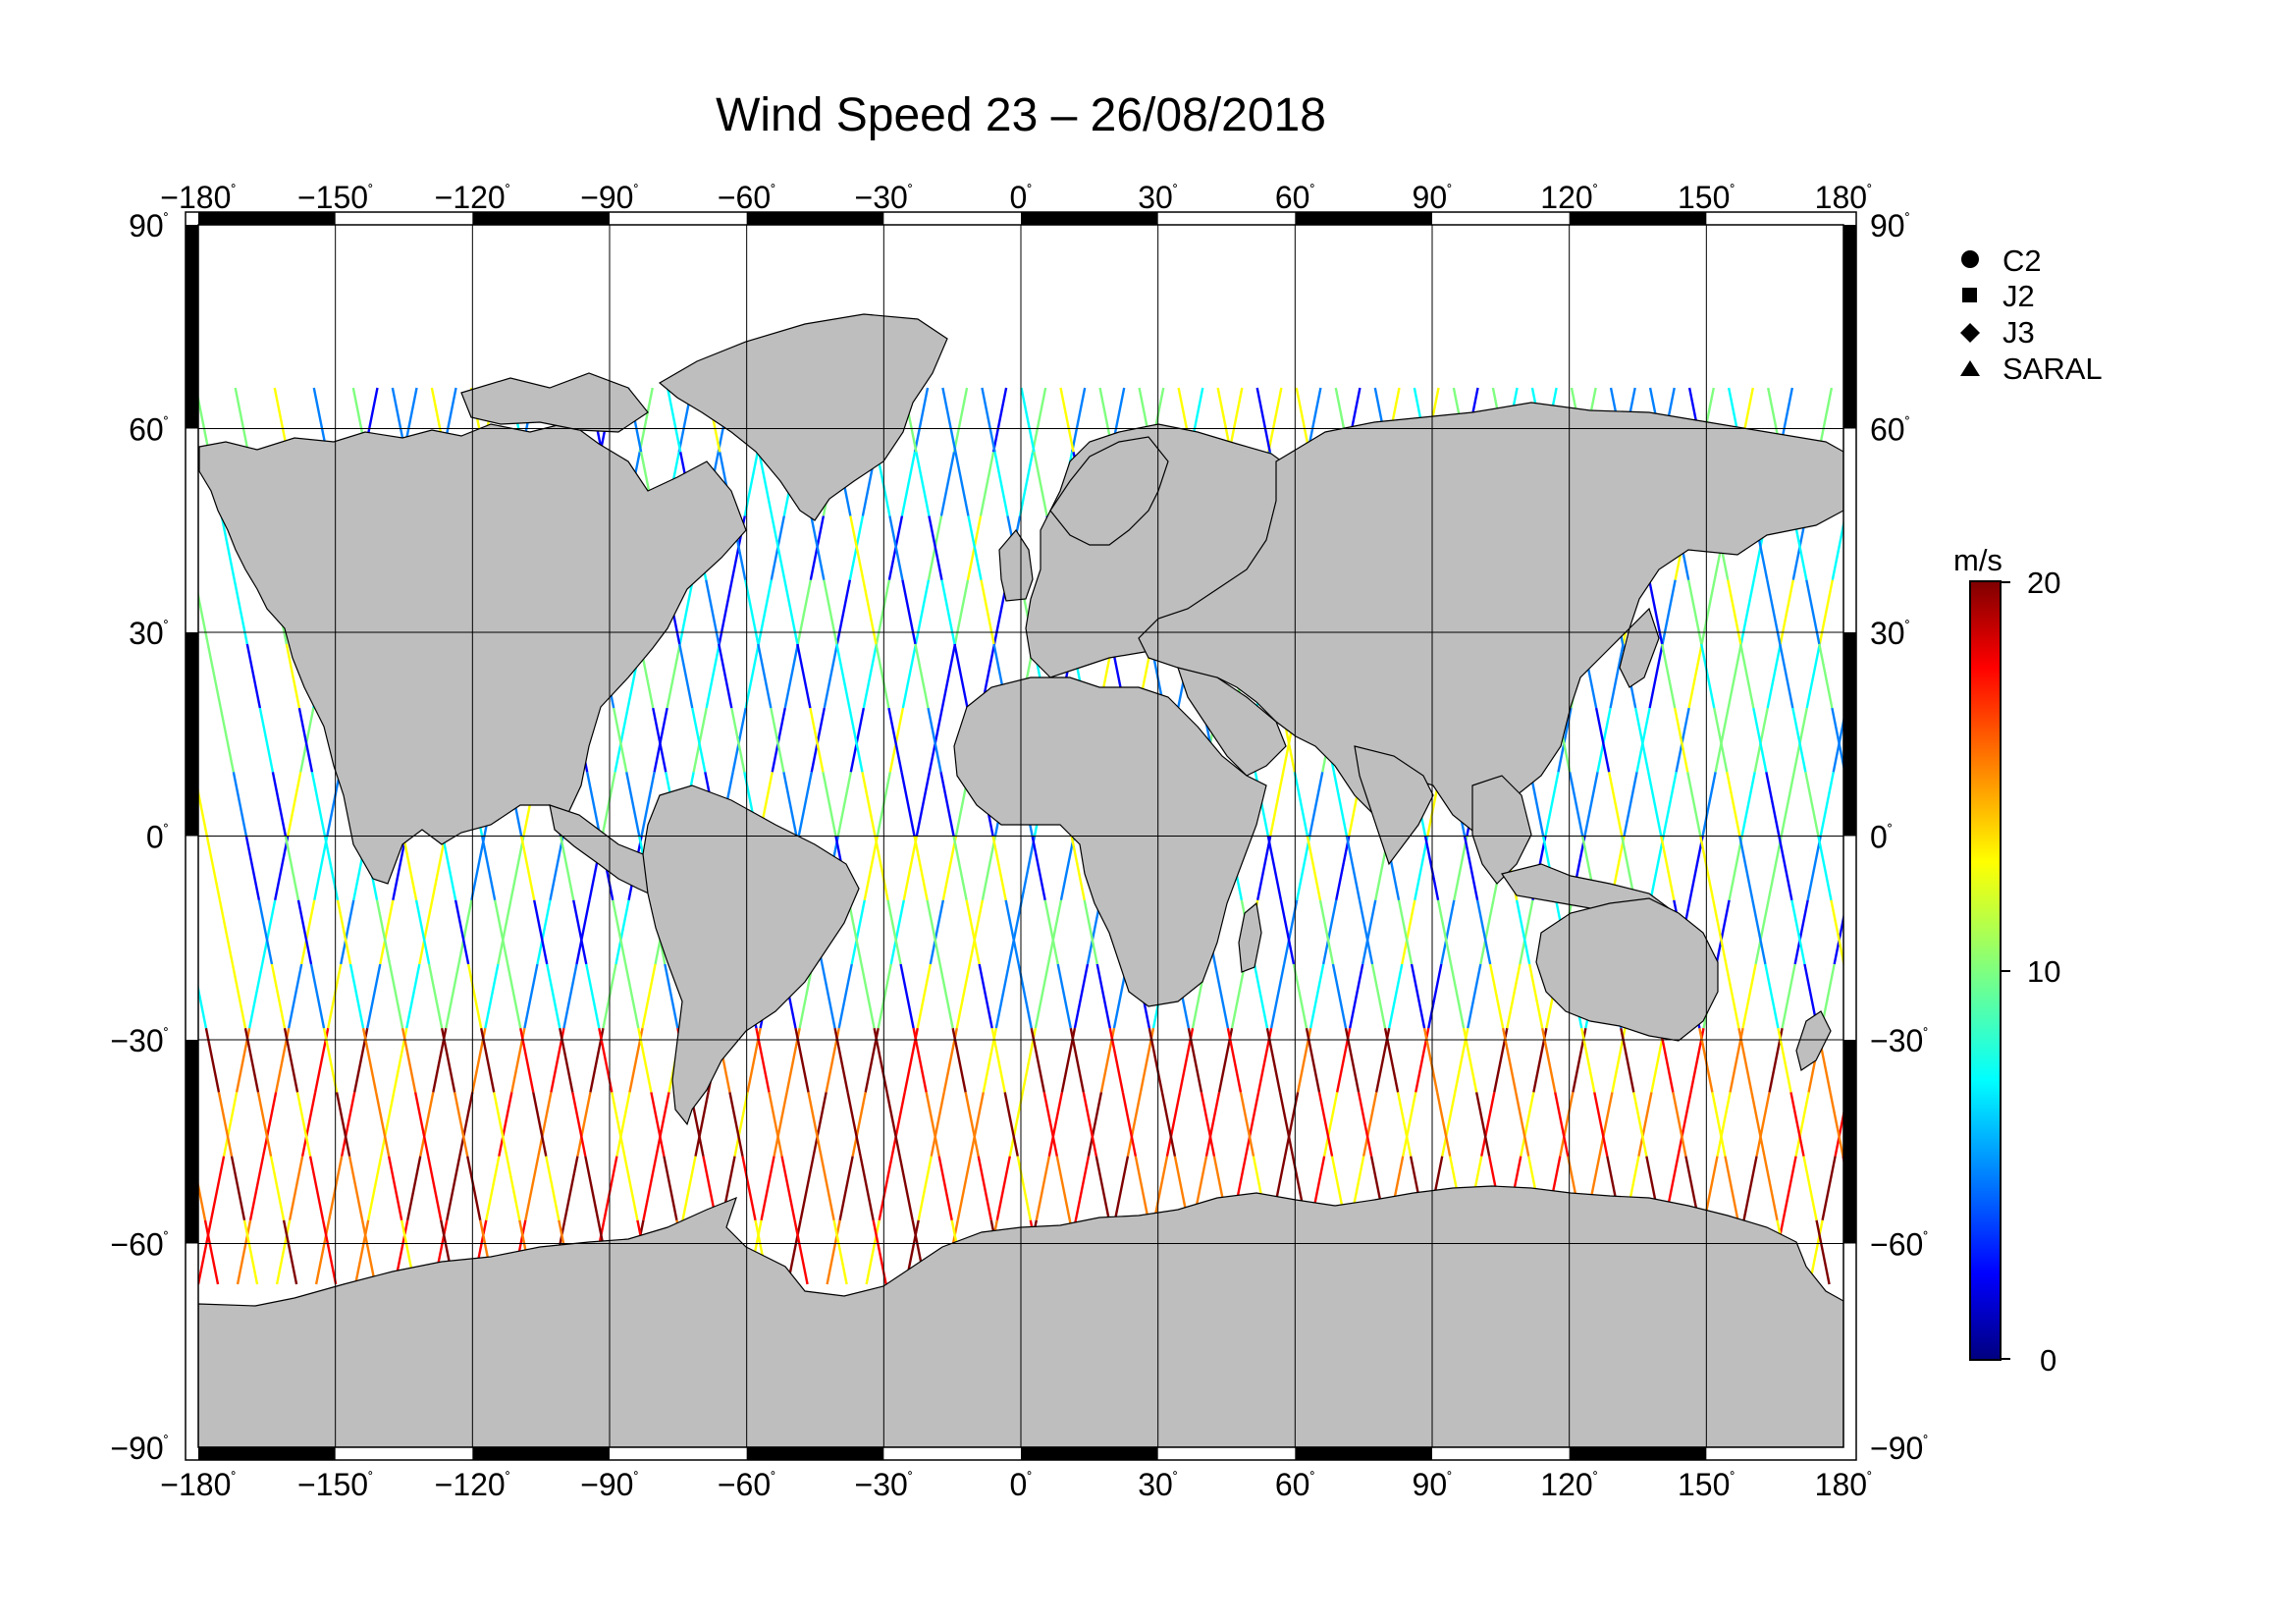 The height and width of the screenshot is (1623, 2296). I want to click on lon-tick-label-top: 60˚, so click(1295, 198).